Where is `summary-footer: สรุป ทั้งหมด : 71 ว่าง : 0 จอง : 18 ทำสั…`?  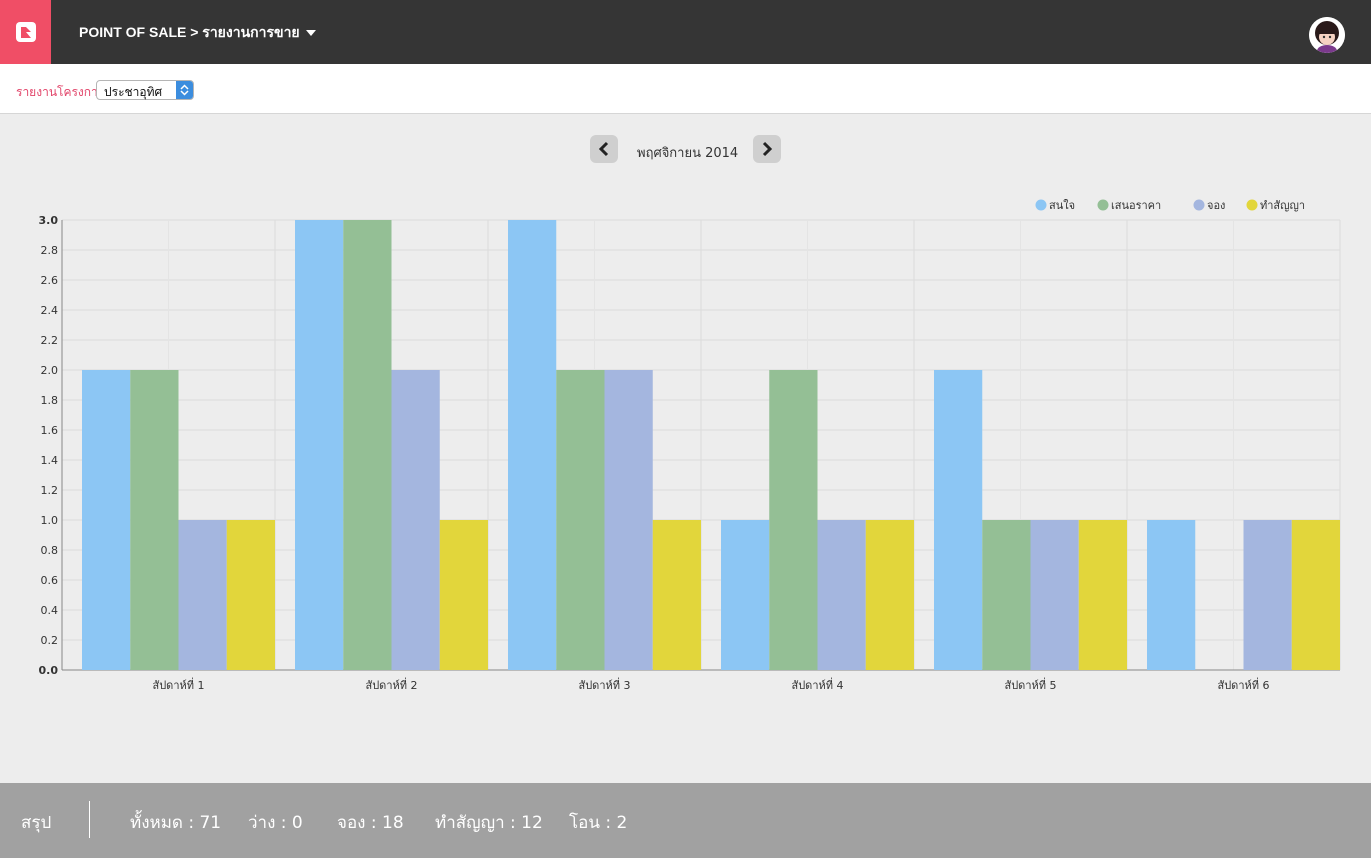 summary-footer: สรุป ทั้งหมด : 71 ว่าง : 0 จอง : 18 ทำสั… is located at coordinates (685, 820).